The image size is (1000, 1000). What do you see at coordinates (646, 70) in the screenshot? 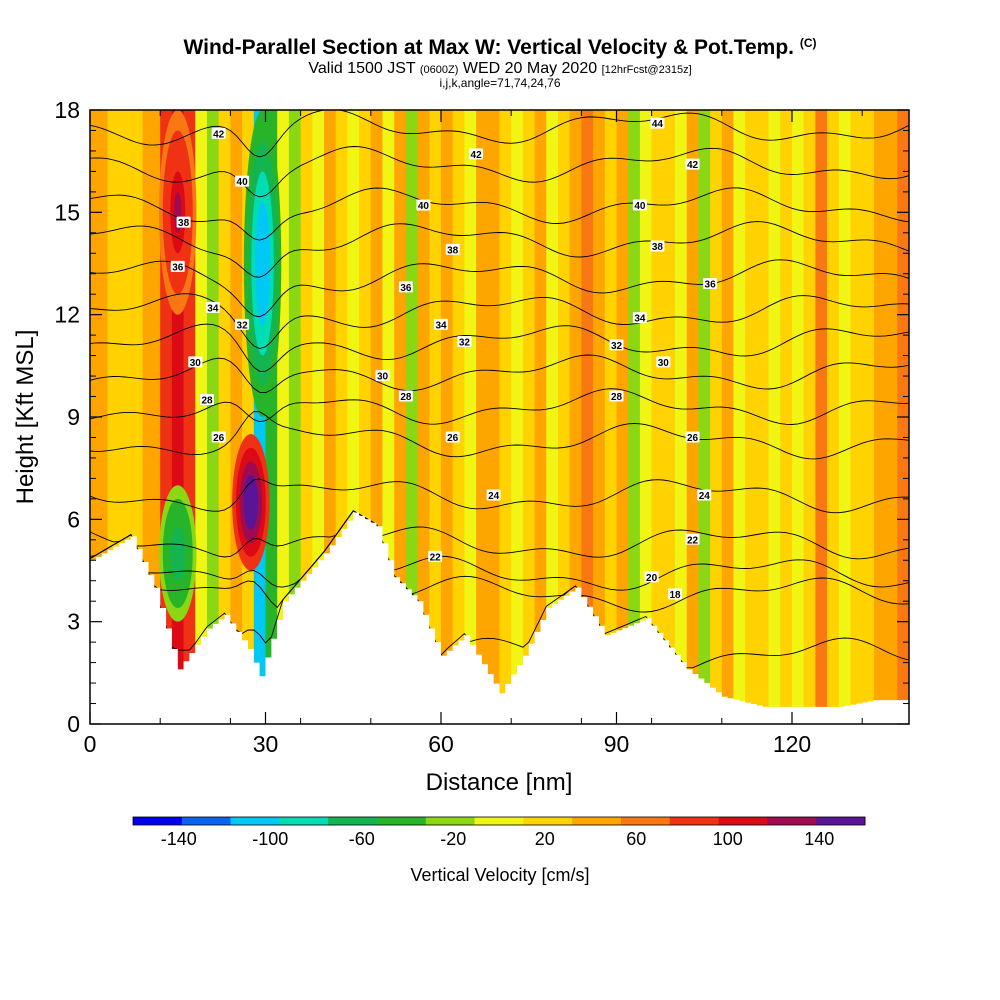
I see `subtitle-fcst: [12hrFcst@2315z]` at bounding box center [646, 70].